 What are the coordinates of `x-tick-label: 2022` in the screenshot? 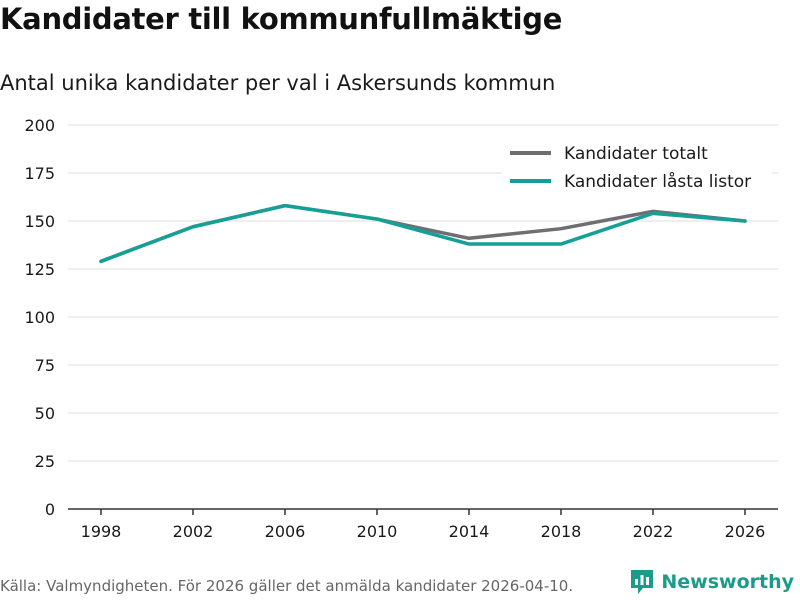 It's located at (653, 531).